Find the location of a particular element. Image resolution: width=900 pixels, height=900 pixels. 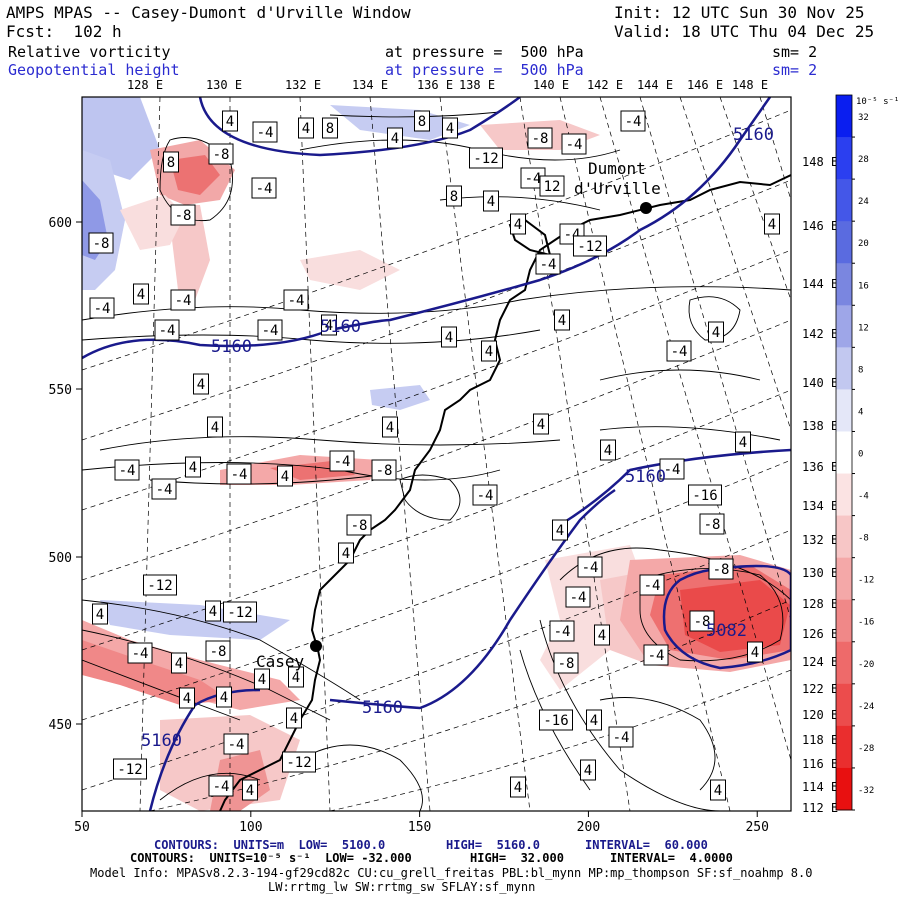

top-lon-label: 146 E is located at coordinates (705, 85).